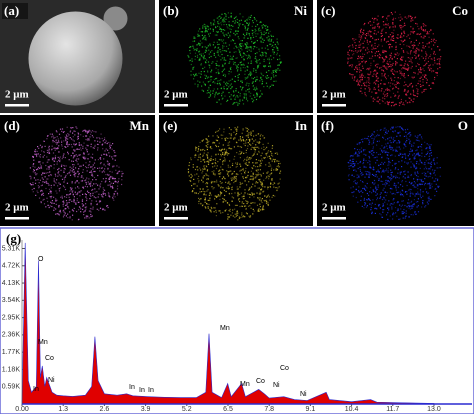 The image size is (474, 414). I want to click on element-label: Ni, so click(300, 10).